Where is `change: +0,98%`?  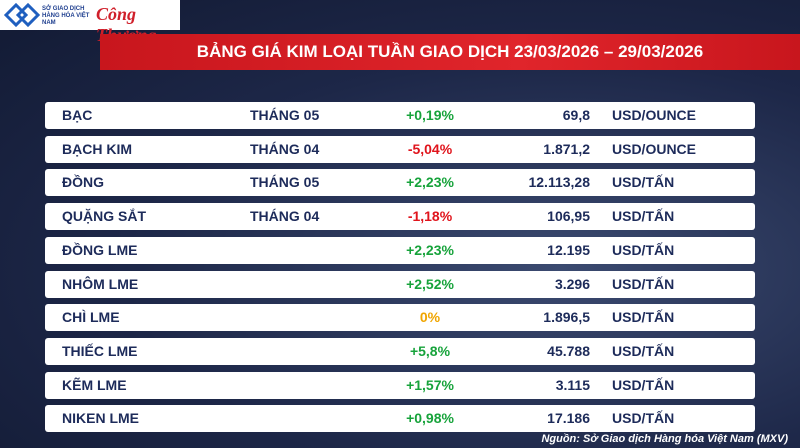
change: +0,98% is located at coordinates (430, 418).